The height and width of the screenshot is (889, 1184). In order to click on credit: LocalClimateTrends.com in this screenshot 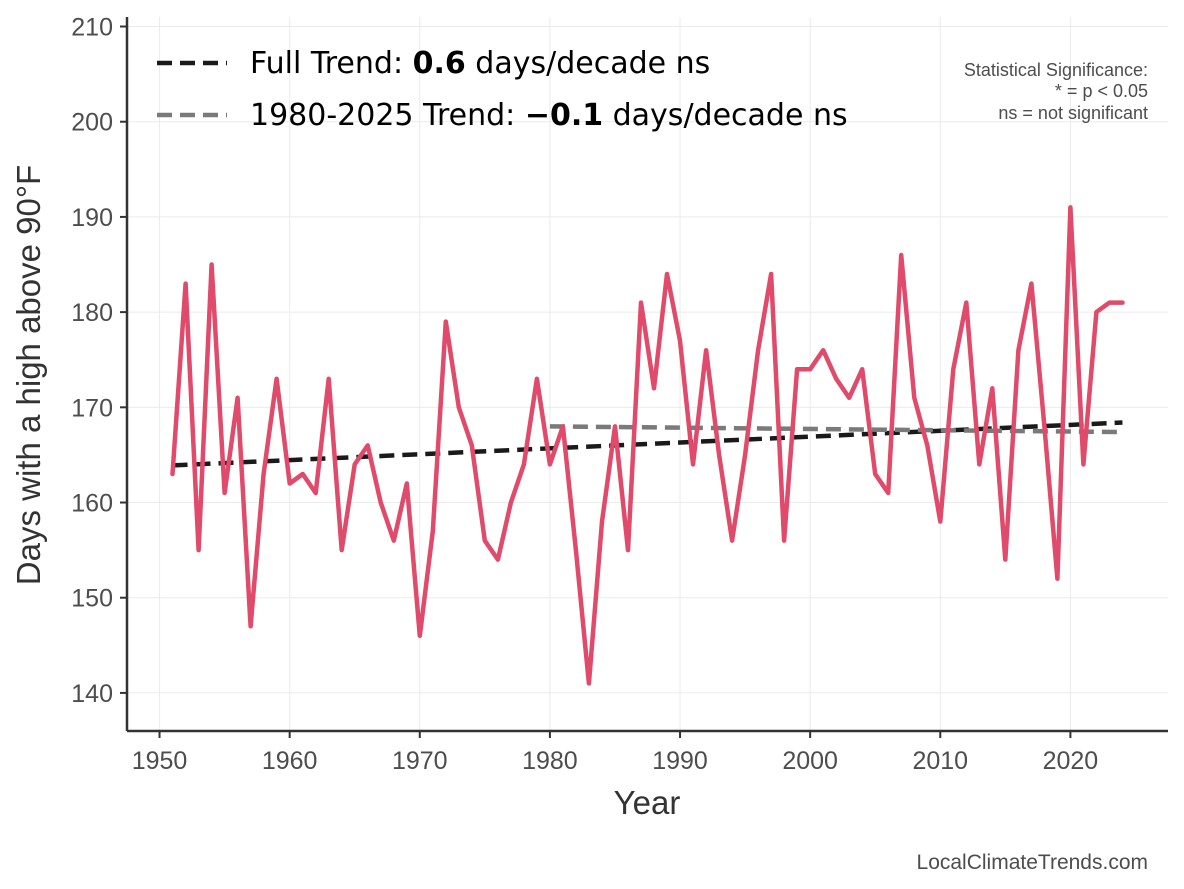, I will do `click(1032, 862)`.